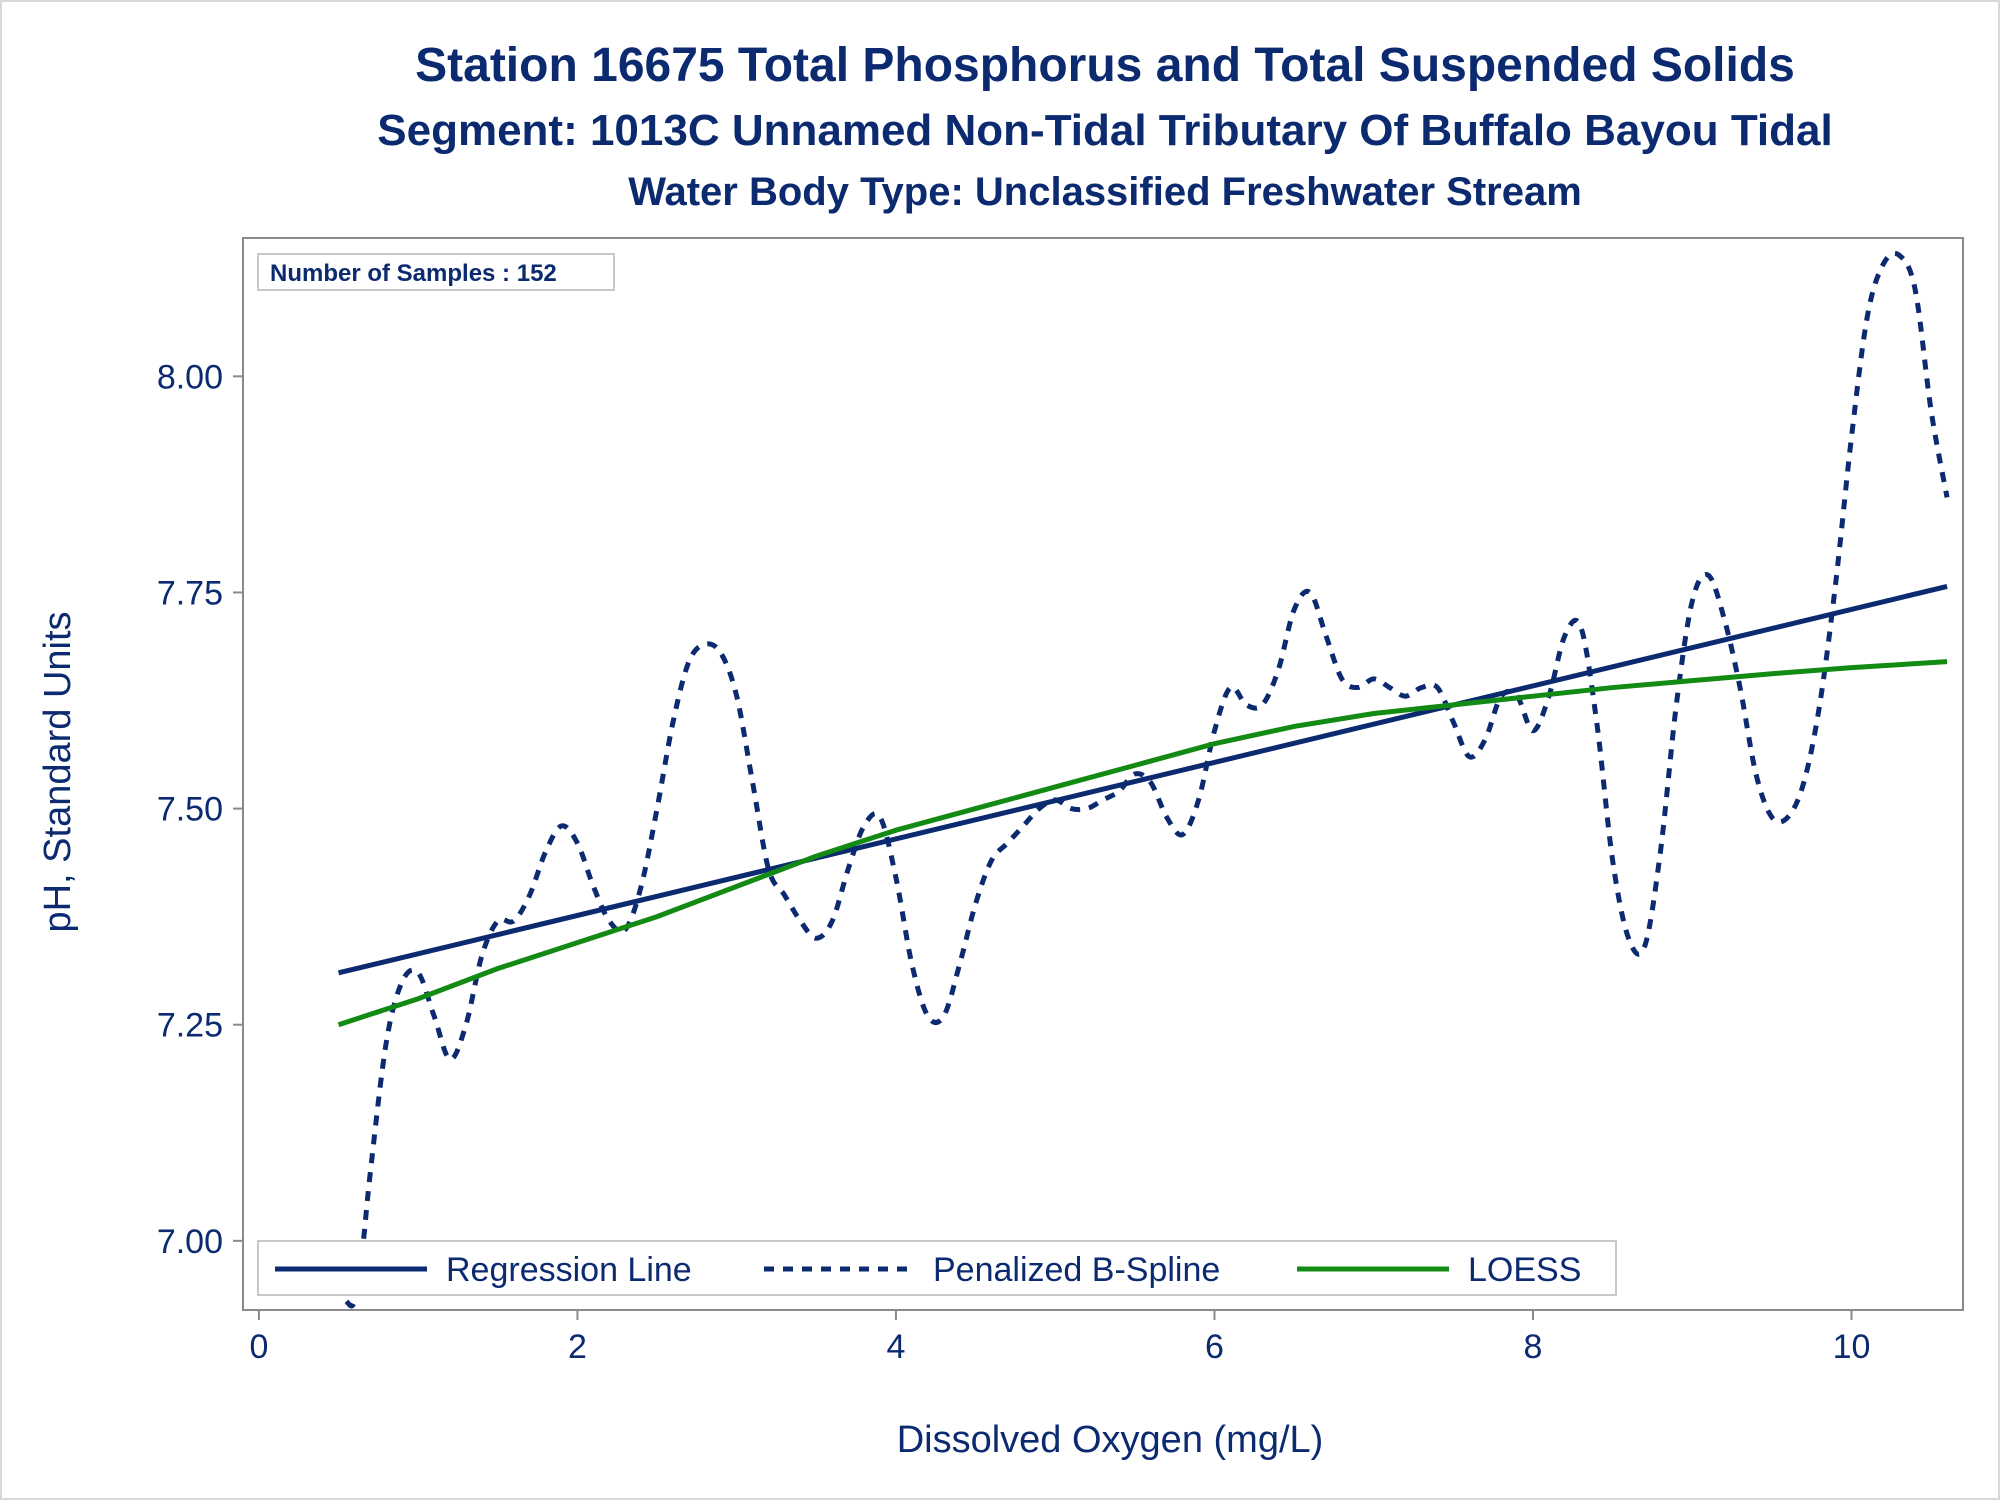  What do you see at coordinates (190, 1026) in the screenshot?
I see `y-tick-label: 7.25` at bounding box center [190, 1026].